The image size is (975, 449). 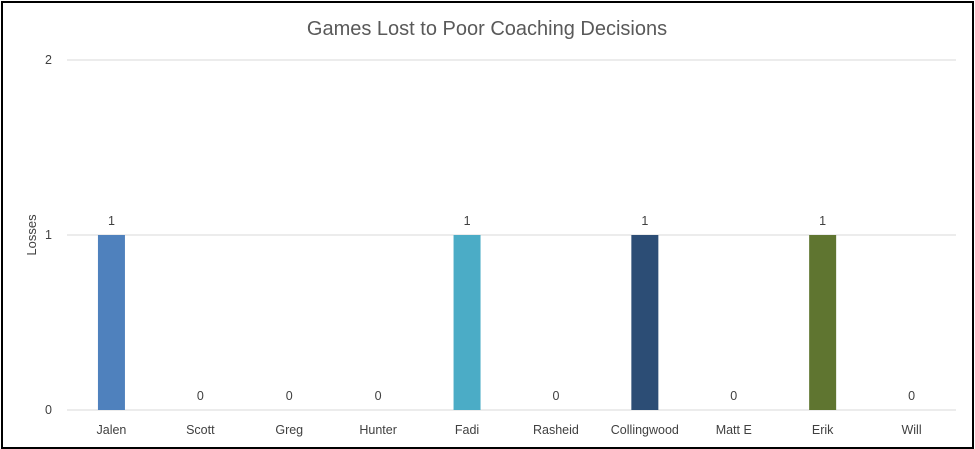 What do you see at coordinates (645, 430) in the screenshot?
I see `x-tick-label: Collingwood` at bounding box center [645, 430].